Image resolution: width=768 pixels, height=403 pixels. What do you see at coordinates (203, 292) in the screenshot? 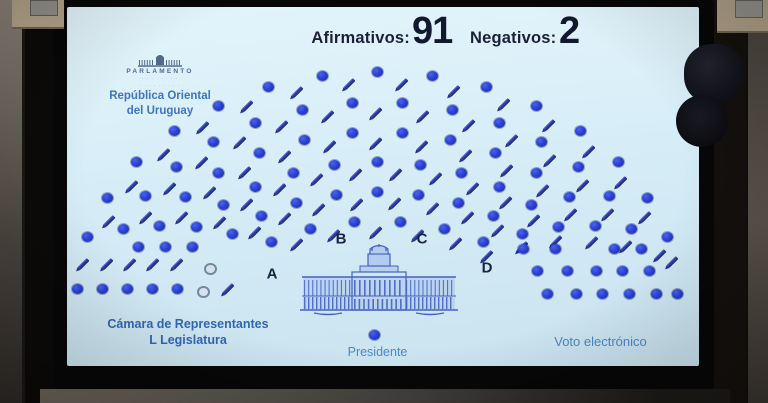
I see `seat-dot-negative` at bounding box center [203, 292].